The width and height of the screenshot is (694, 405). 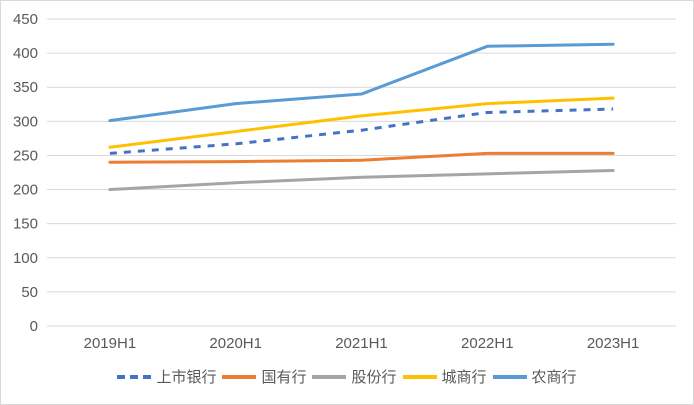 I want to click on legend-item-1: 国有行, so click(x=264, y=377).